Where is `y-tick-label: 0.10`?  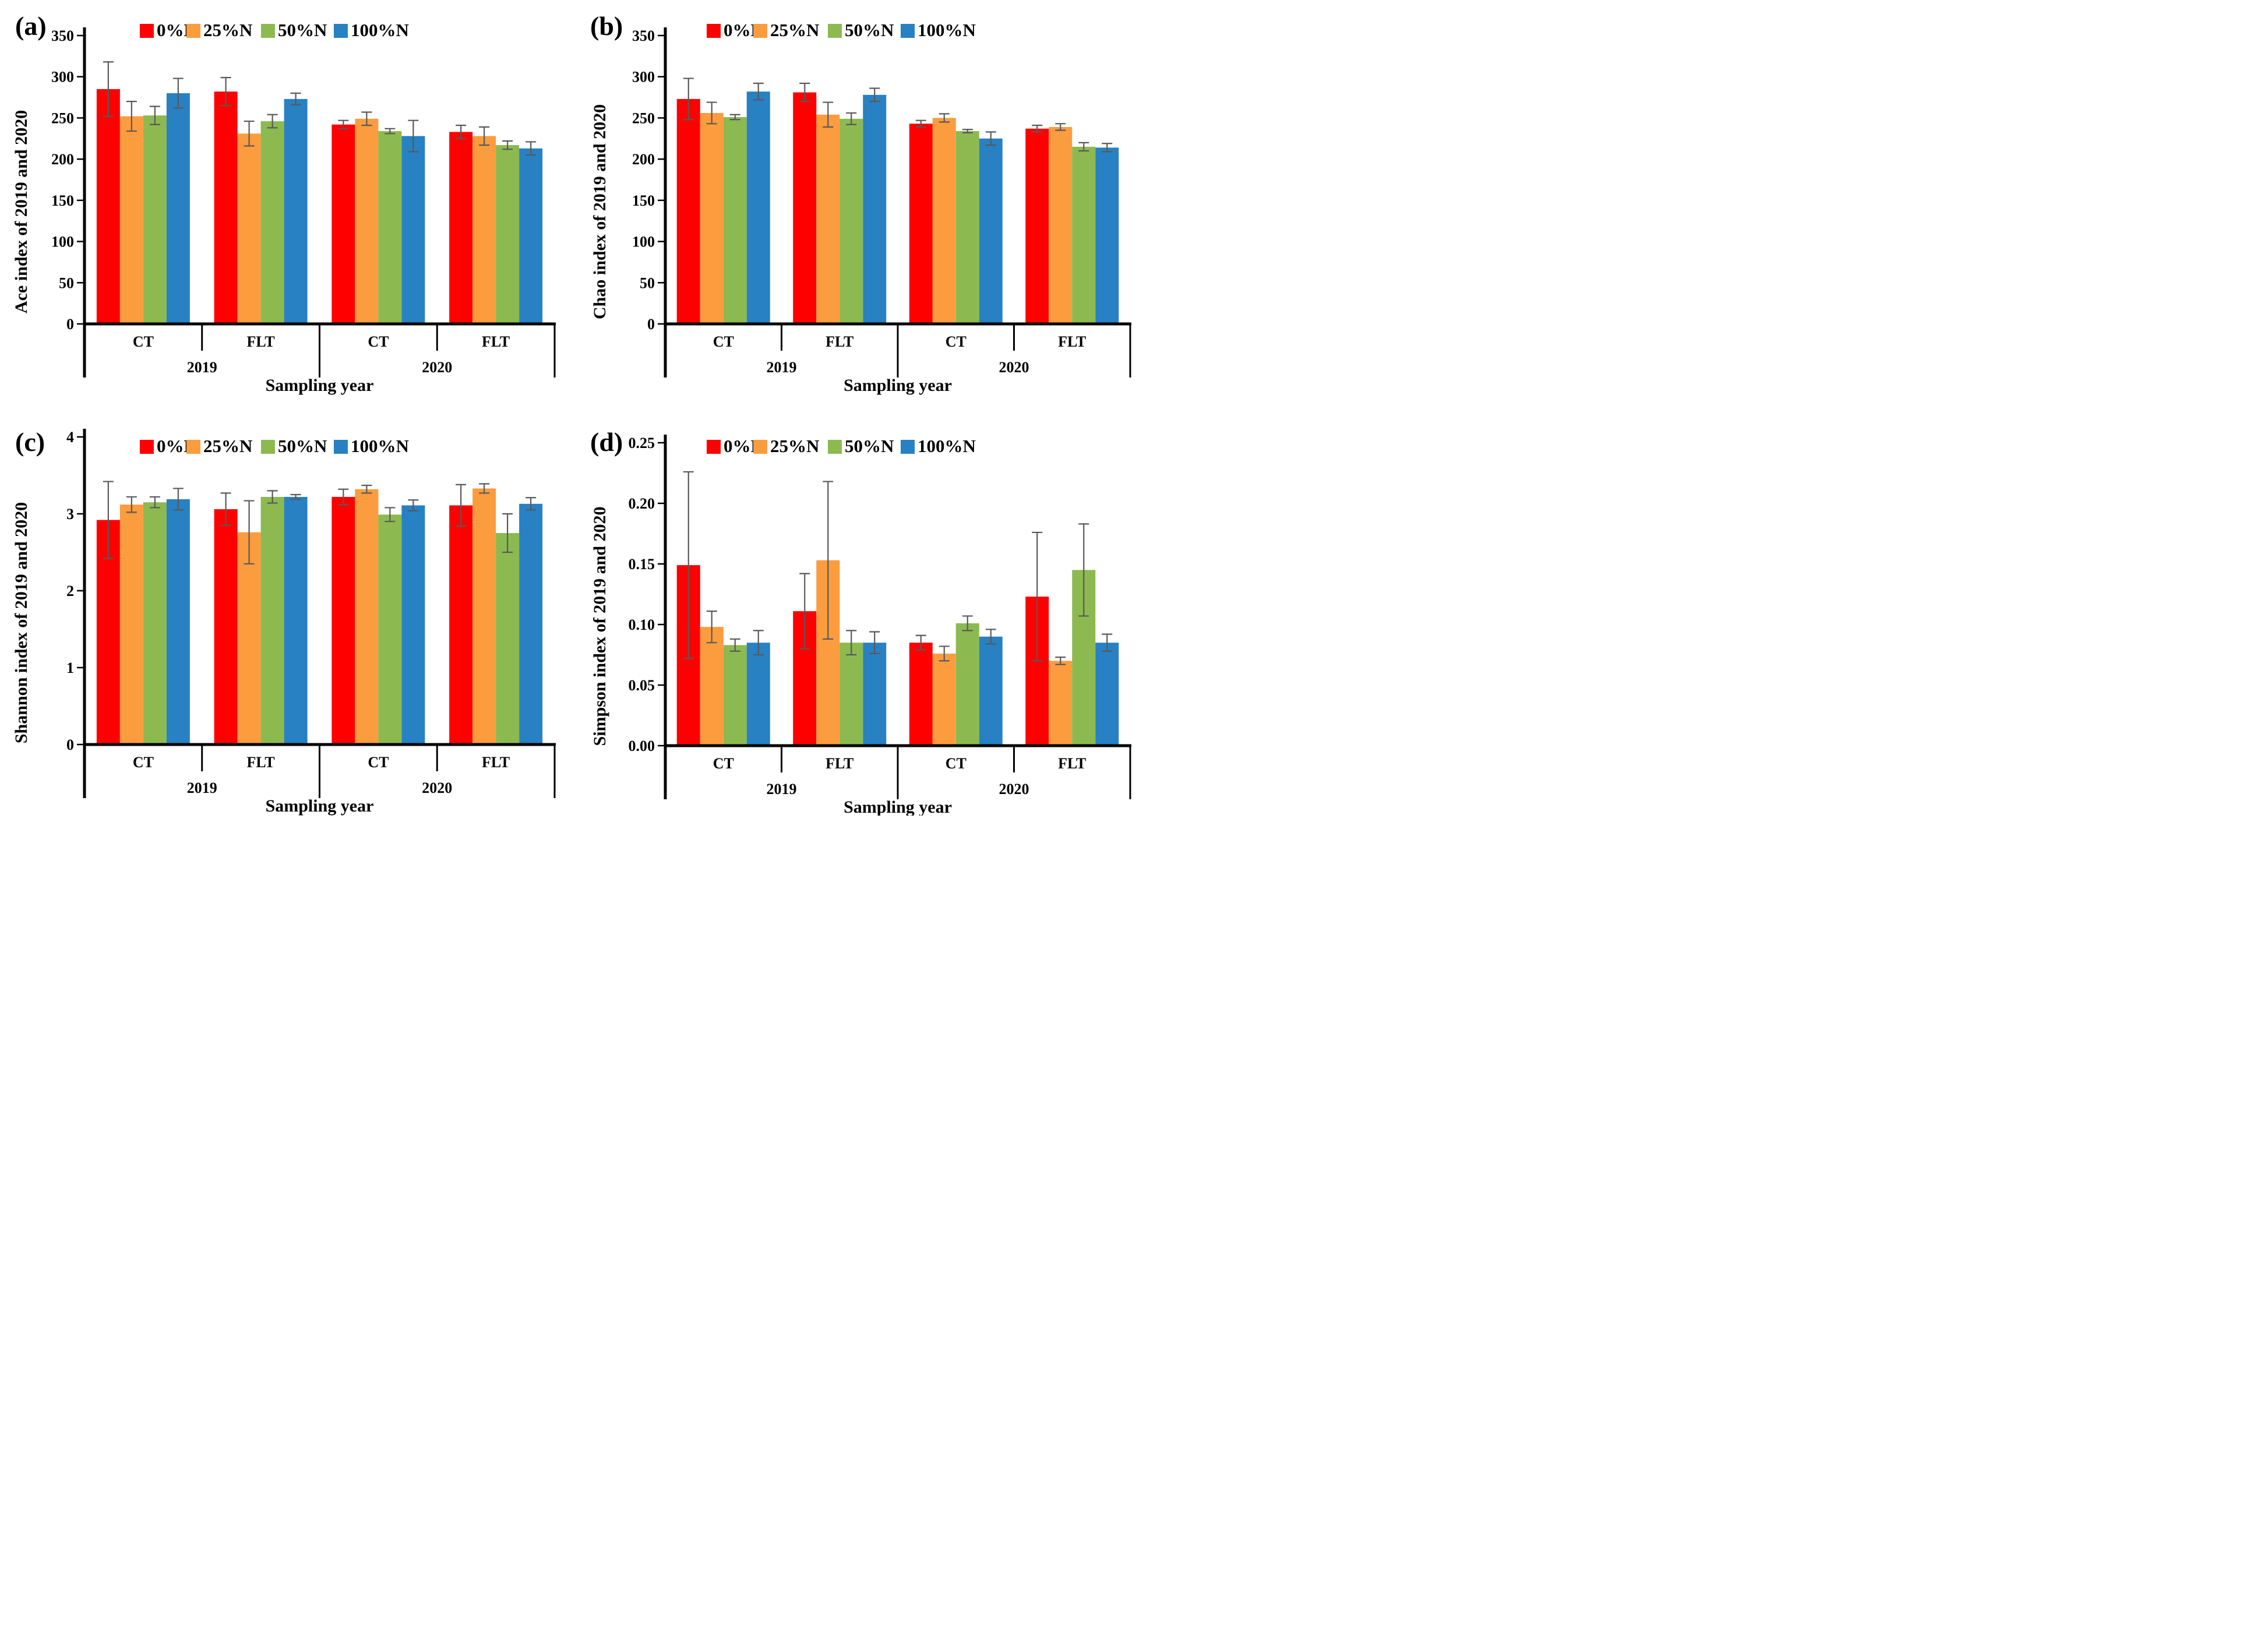 y-tick-label: 0.10 is located at coordinates (642, 625).